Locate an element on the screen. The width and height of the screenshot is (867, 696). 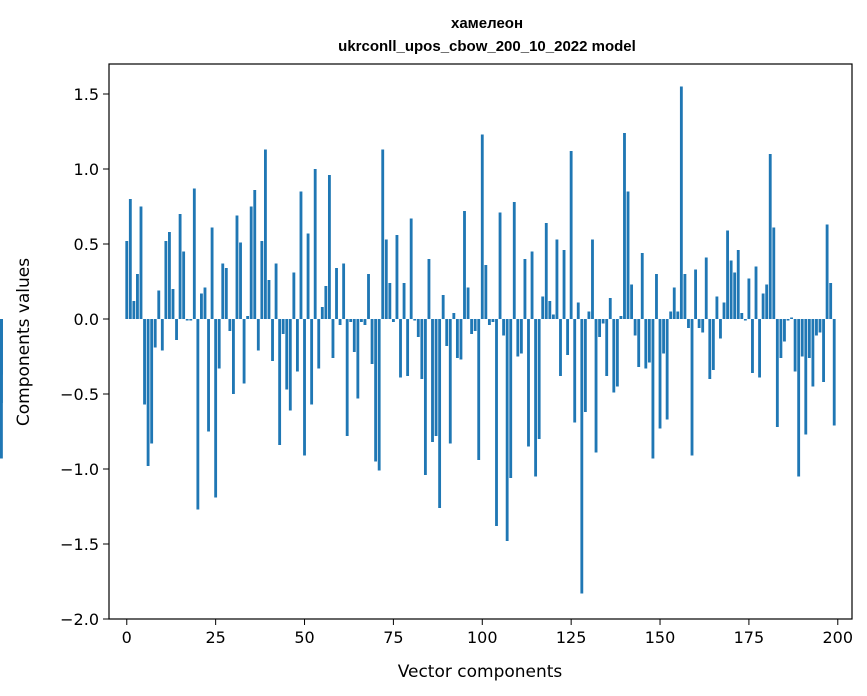
y-tick-label: −1.5 is located at coordinates (79, 544).